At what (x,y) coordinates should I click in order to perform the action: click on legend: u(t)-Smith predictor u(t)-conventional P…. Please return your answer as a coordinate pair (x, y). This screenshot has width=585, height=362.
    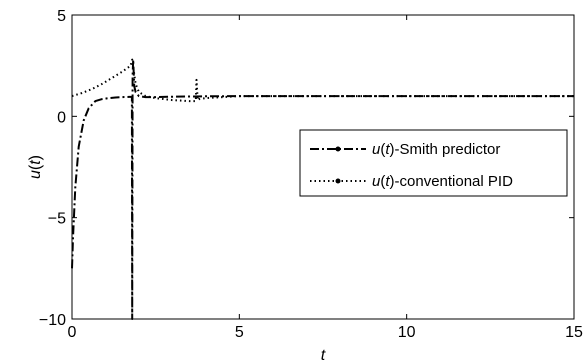
    Looking at the image, I should click on (433, 163).